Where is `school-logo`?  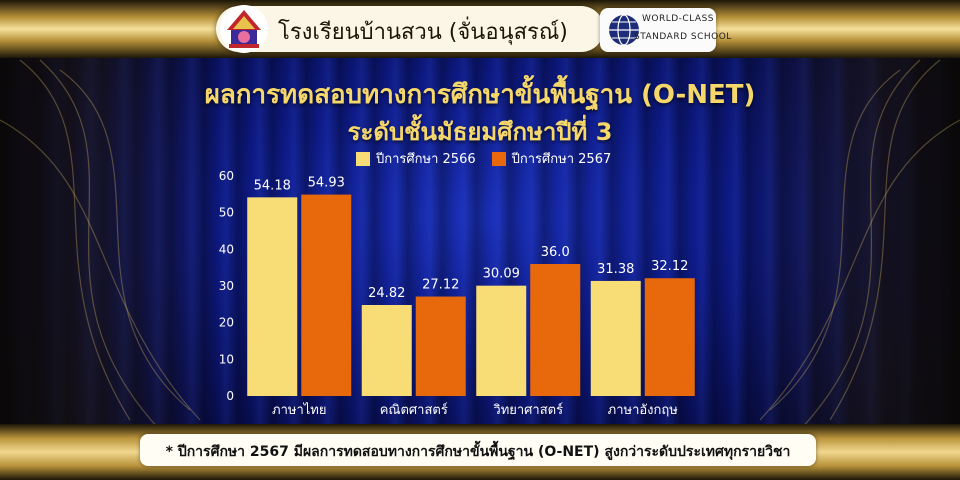 school-logo is located at coordinates (244, 29).